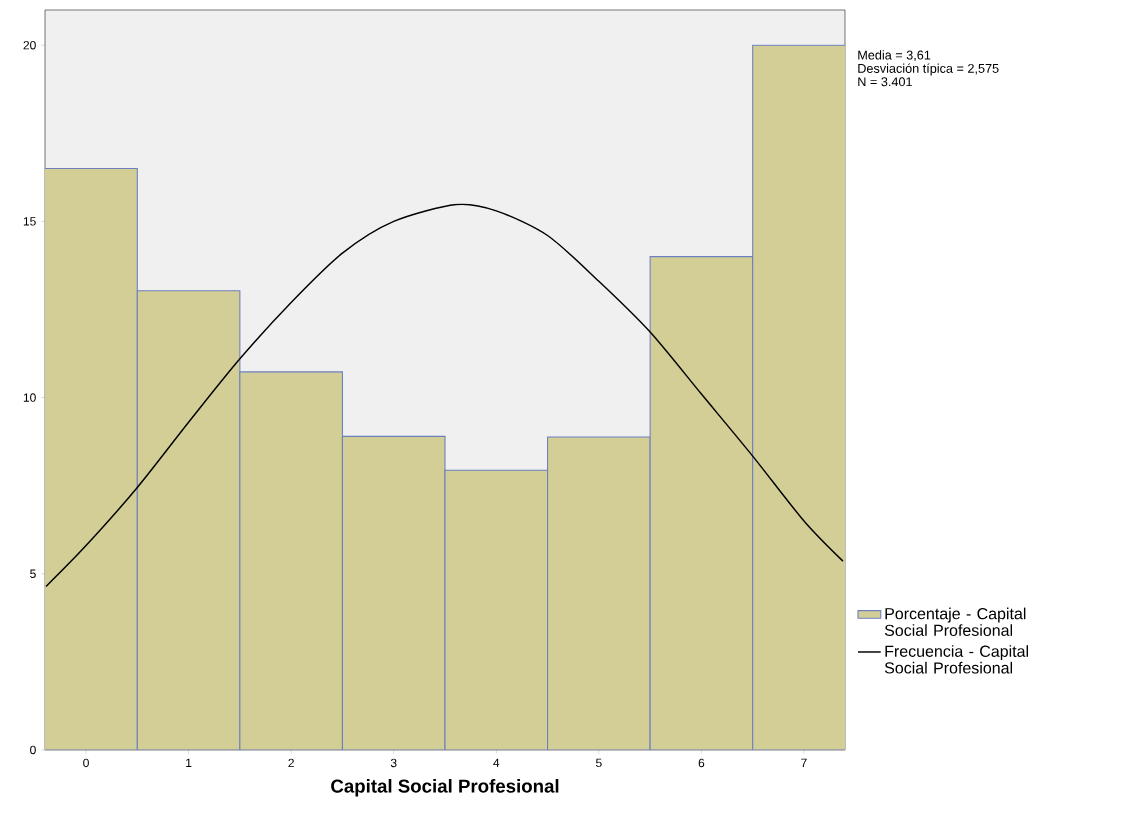 The width and height of the screenshot is (1122, 830). What do you see at coordinates (598, 763) in the screenshot?
I see `x-tick-label: 5` at bounding box center [598, 763].